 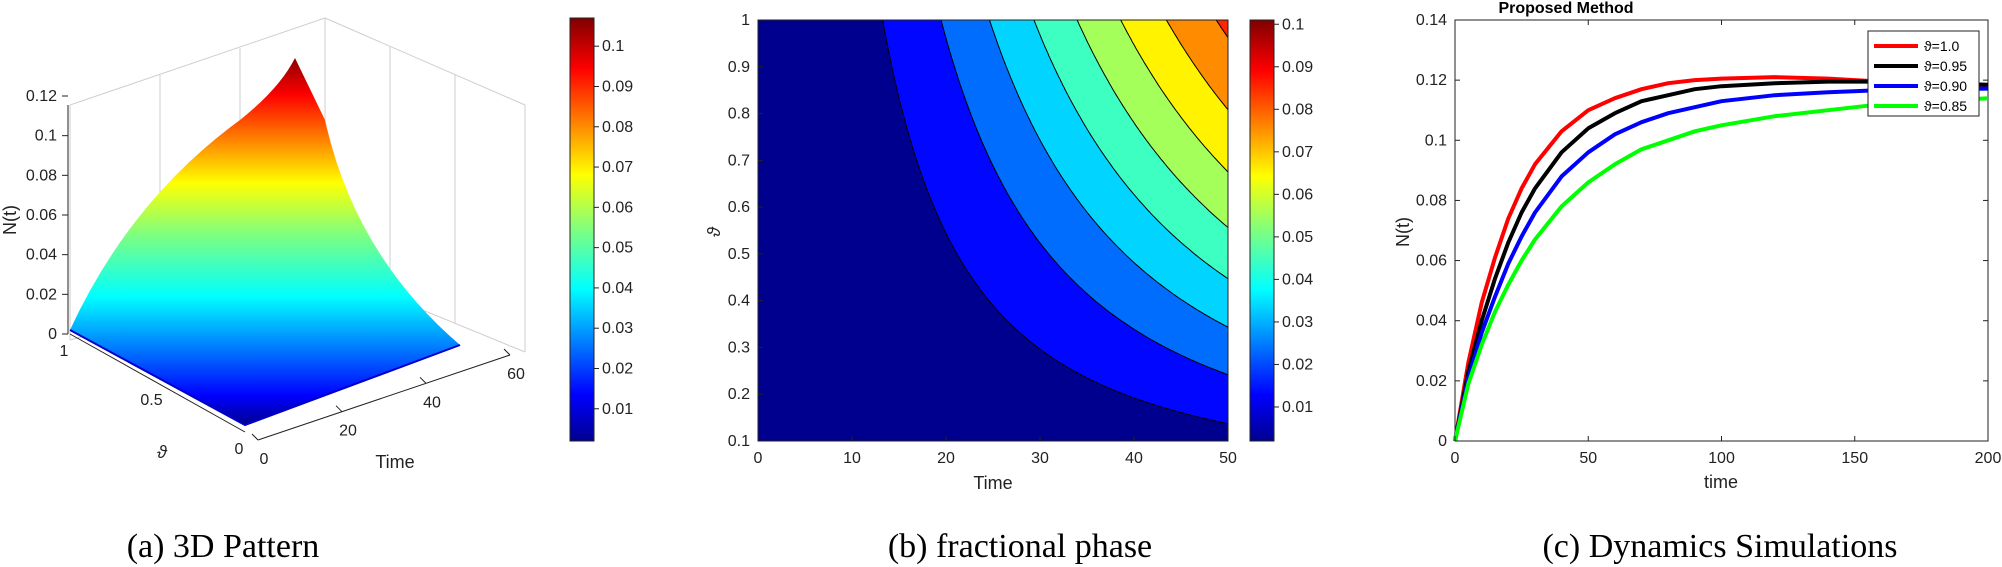 What do you see at coordinates (1403, 232) in the screenshot?
I see `line-y-label: N(t)` at bounding box center [1403, 232].